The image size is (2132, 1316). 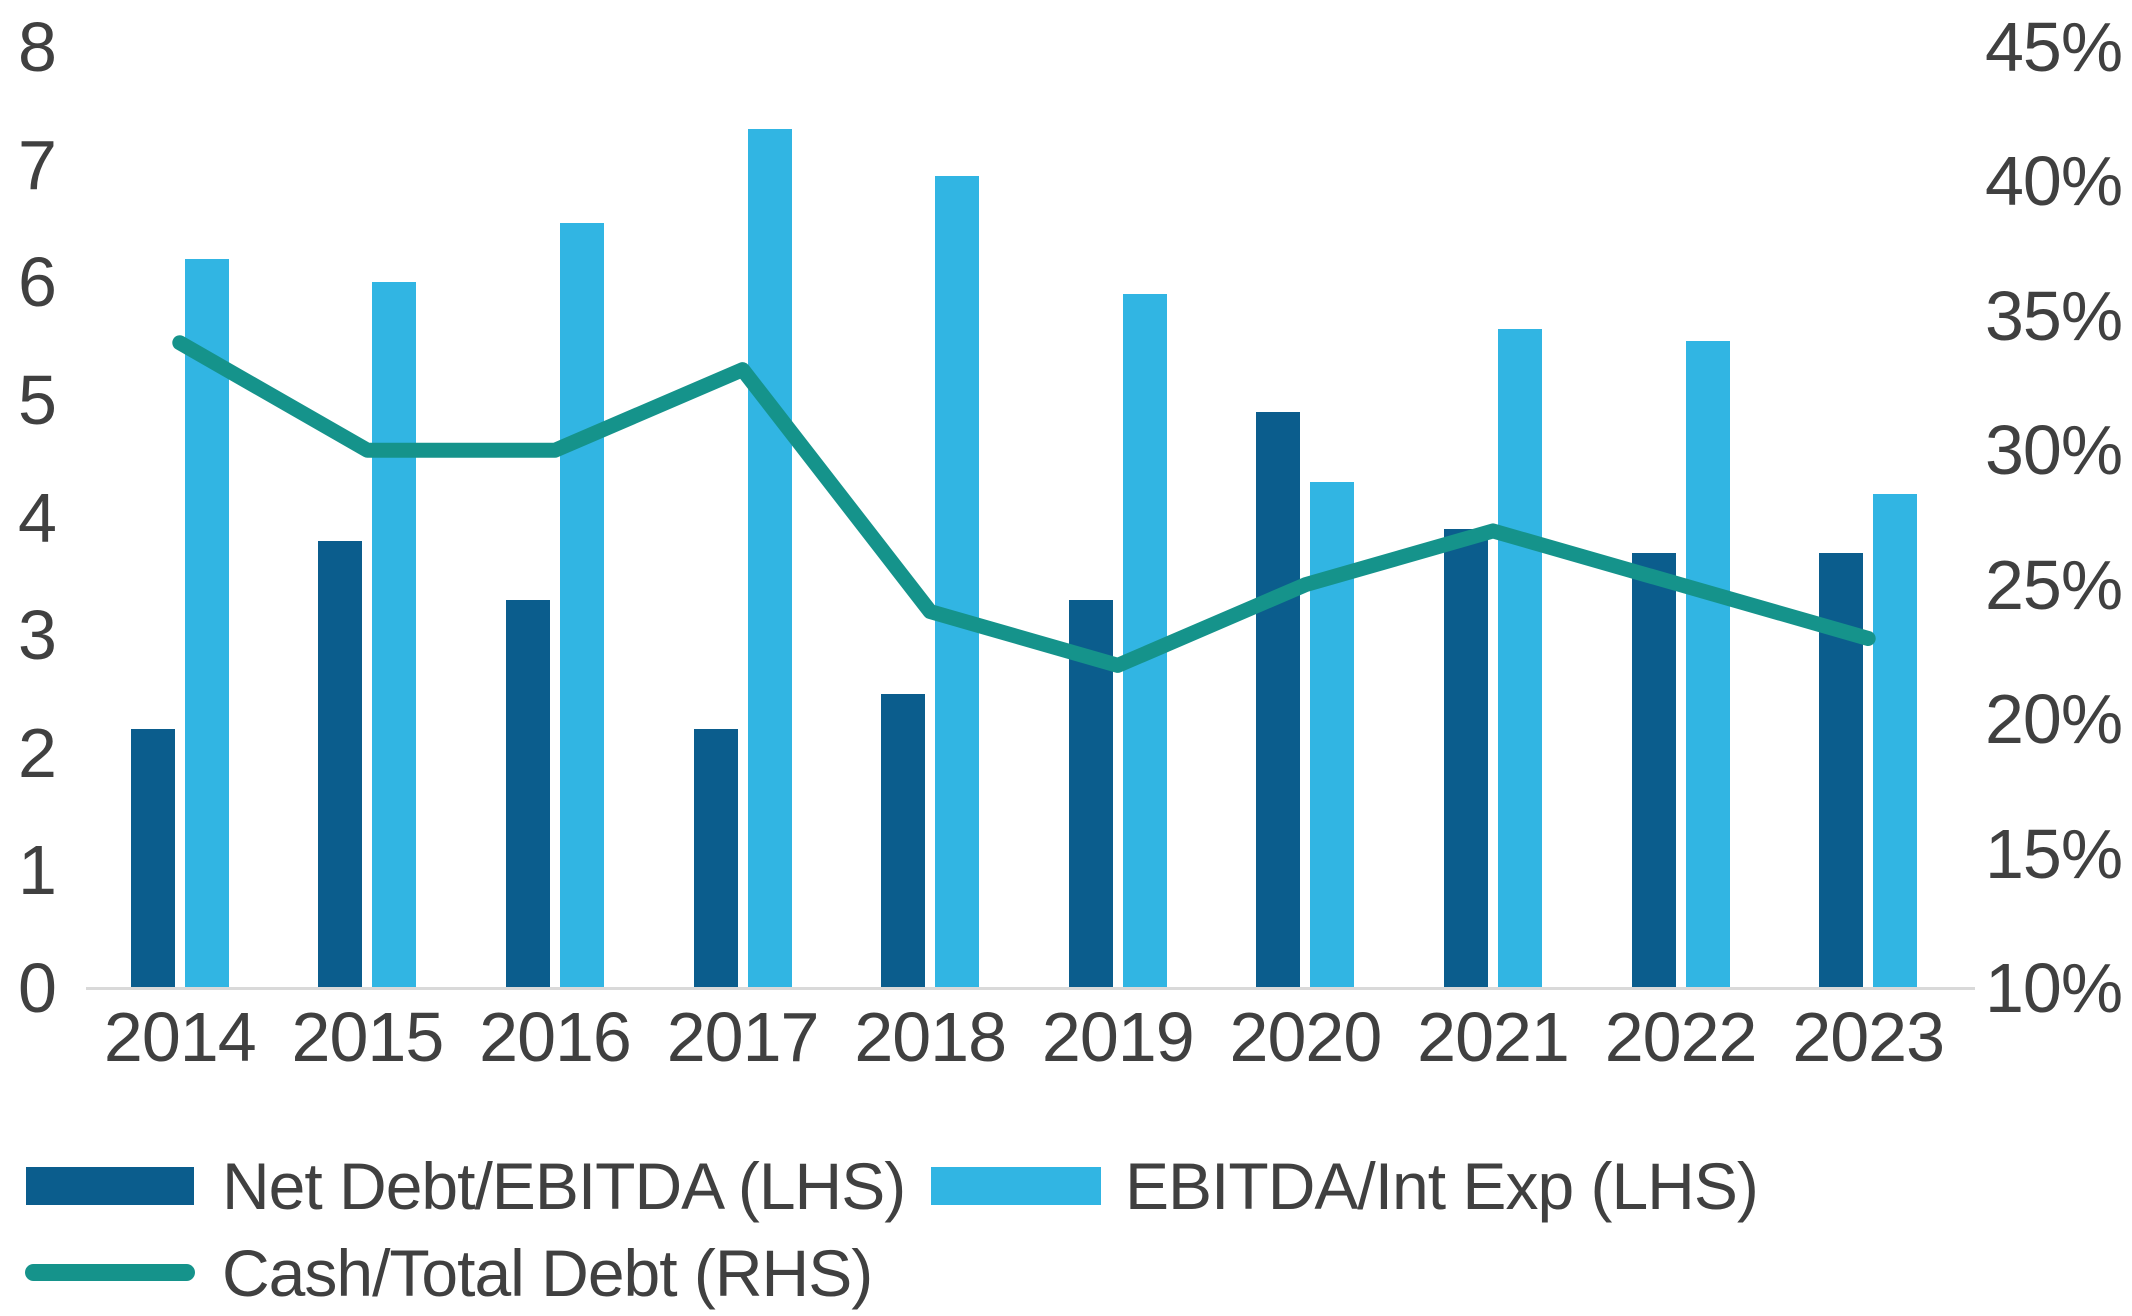 I want to click on left-axis-tick-label: 0, so click(x=37, y=988).